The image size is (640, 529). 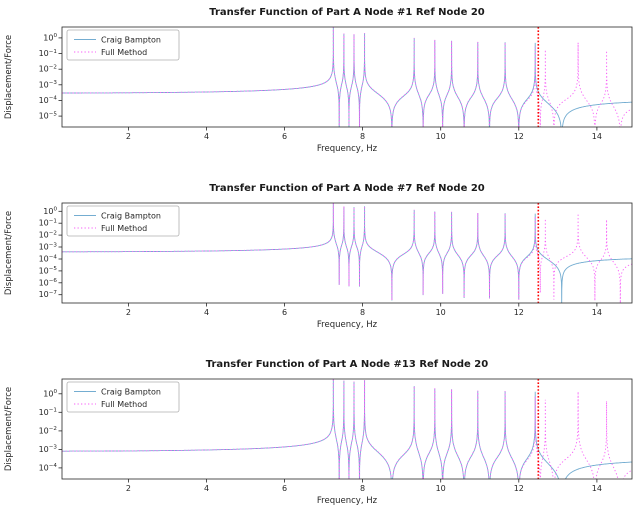 What do you see at coordinates (48, 294) in the screenshot?
I see `y-tick-label: 10−7` at bounding box center [48, 294].